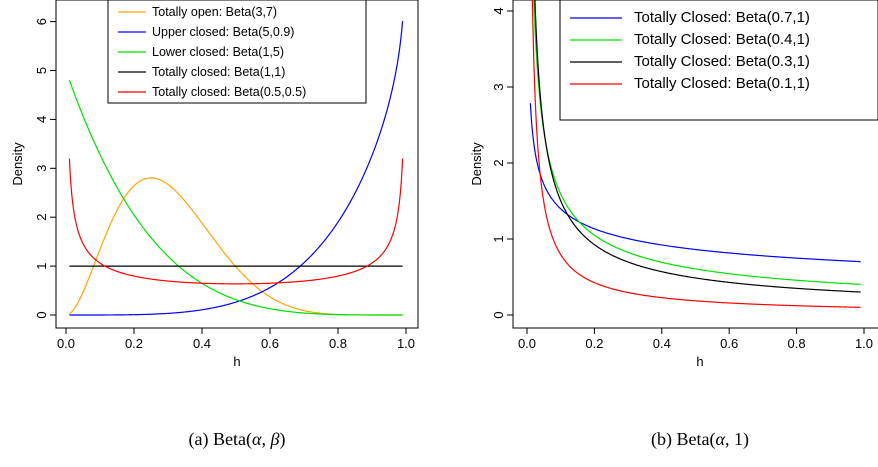 The image size is (878, 467). Describe the element at coordinates (41, 70) in the screenshot. I see `y-tick-label: 5` at that location.